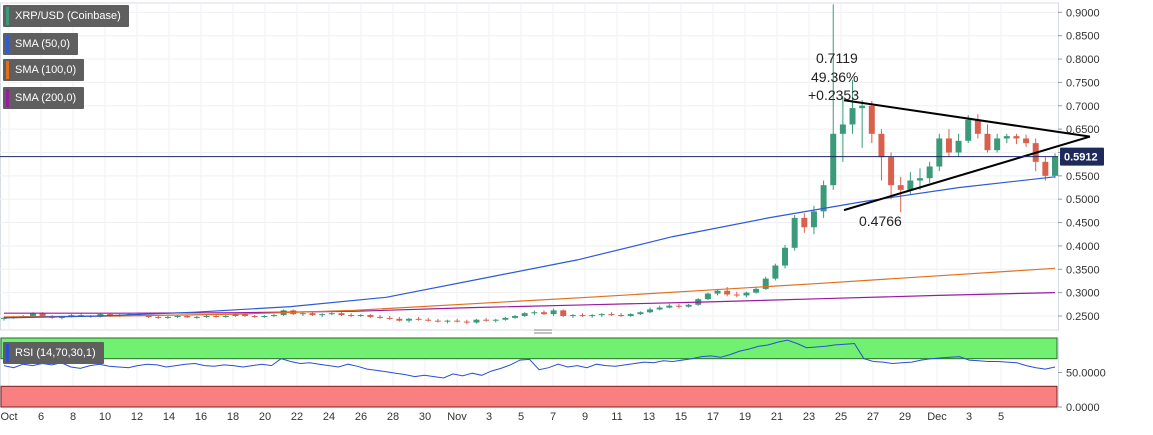 The height and width of the screenshot is (435, 1153). I want to click on date-tick-label: 15, so click(681, 417).